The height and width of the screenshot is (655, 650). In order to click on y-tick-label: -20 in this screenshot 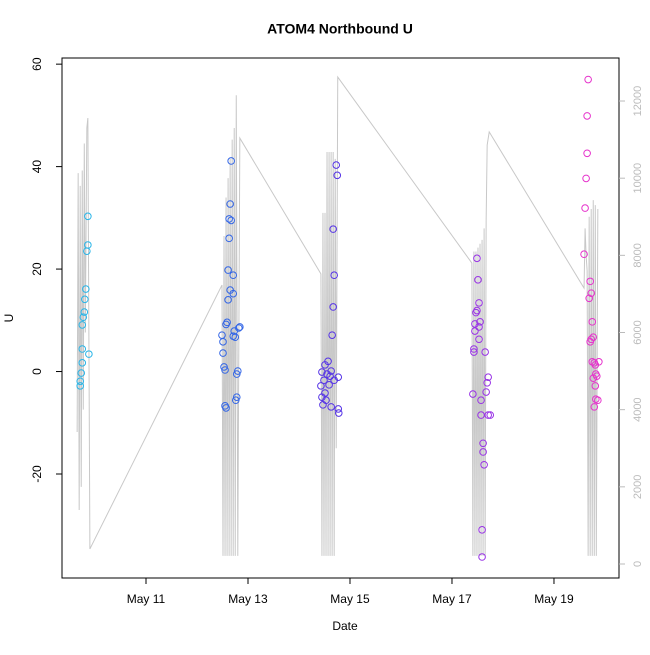, I will do `click(37, 474)`.